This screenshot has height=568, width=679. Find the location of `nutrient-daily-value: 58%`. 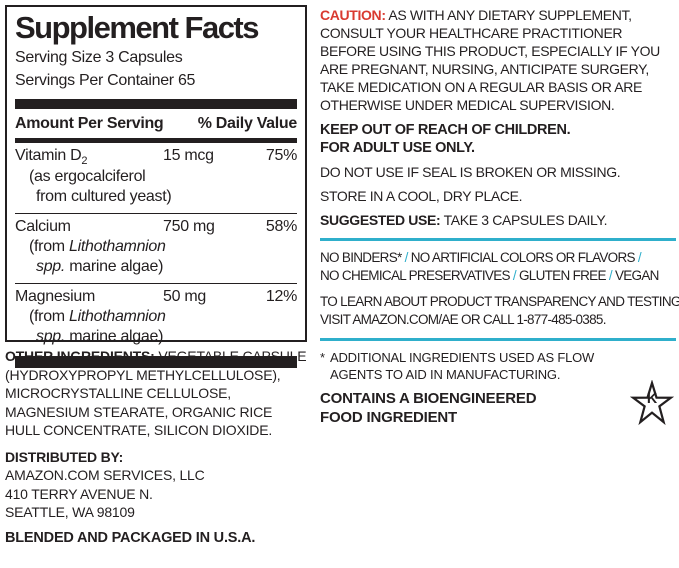

nutrient-daily-value: 58% is located at coordinates (281, 226).